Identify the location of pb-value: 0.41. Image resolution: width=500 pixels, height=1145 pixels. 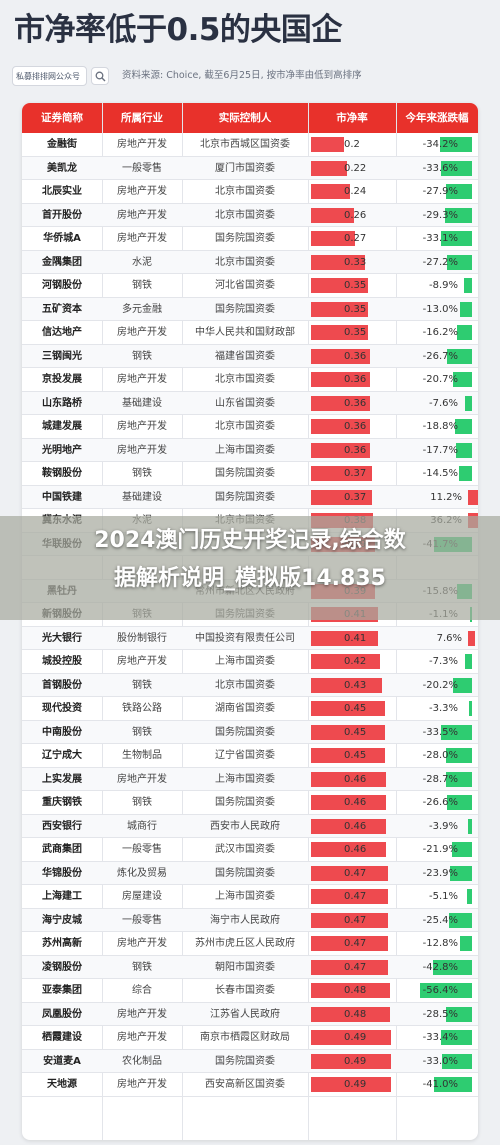
(355, 638).